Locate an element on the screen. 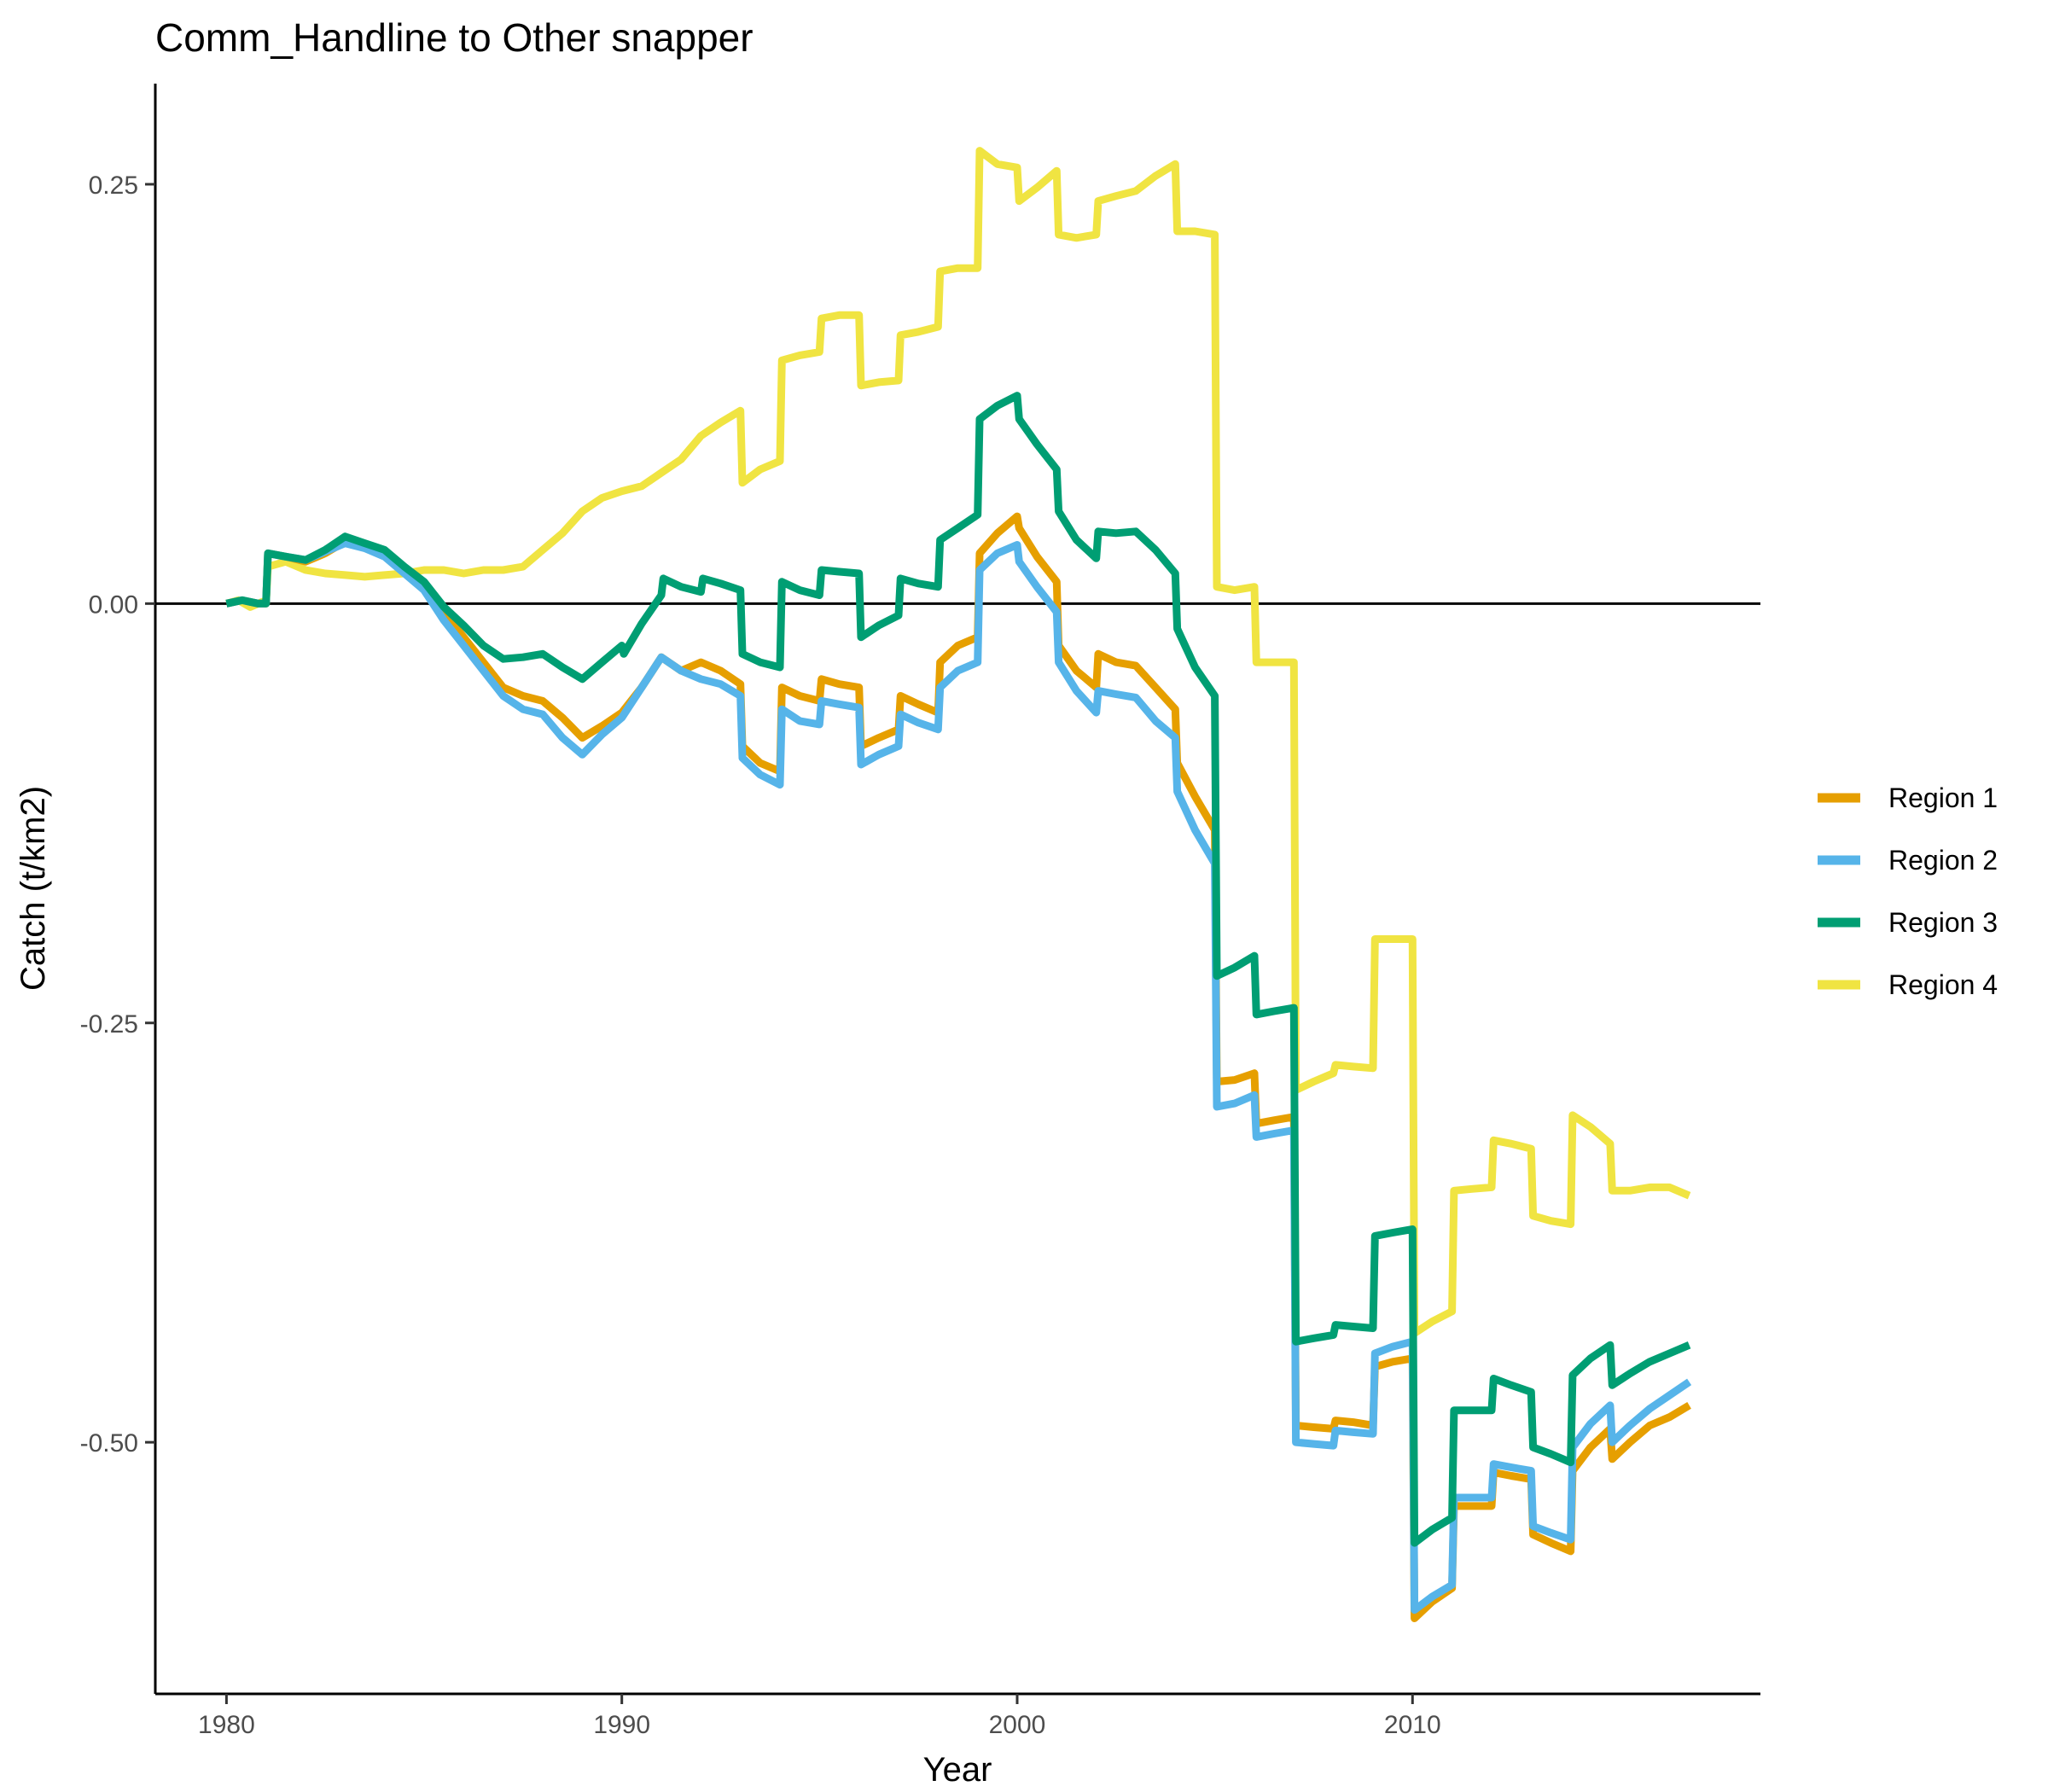 The height and width of the screenshot is (1792, 2048). x-tick-label: 1990 is located at coordinates (621, 1725).